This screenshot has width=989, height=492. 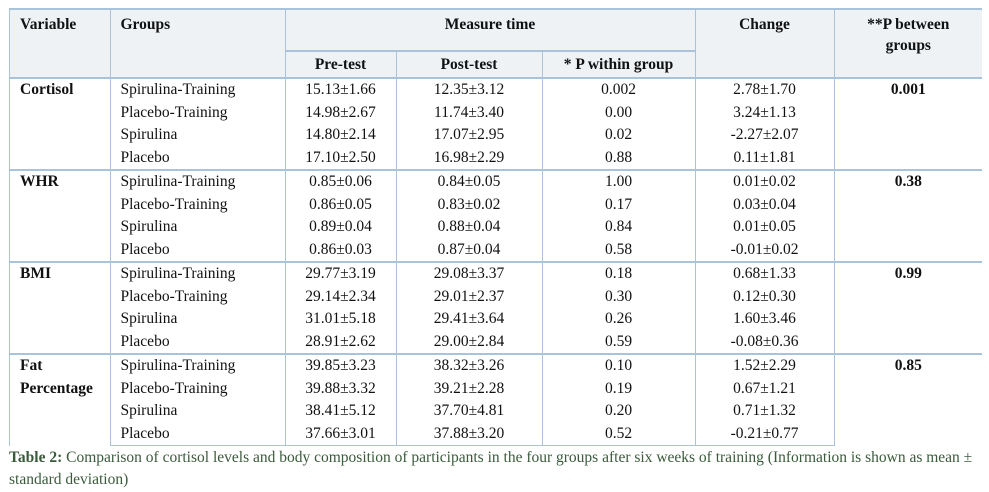 I want to click on variable-name-line: Cortisol, so click(x=47, y=89).